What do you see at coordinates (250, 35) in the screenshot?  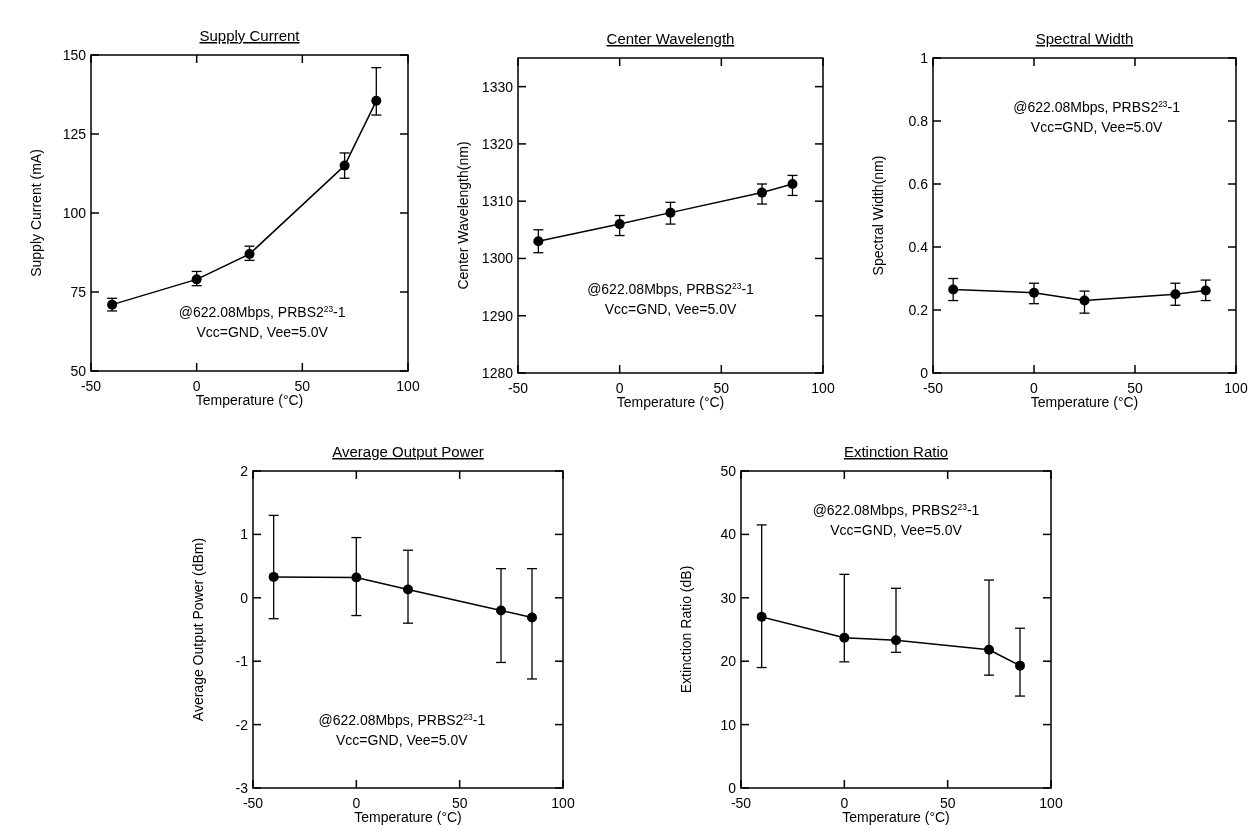 I see `chart-title: Supply Current` at bounding box center [250, 35].